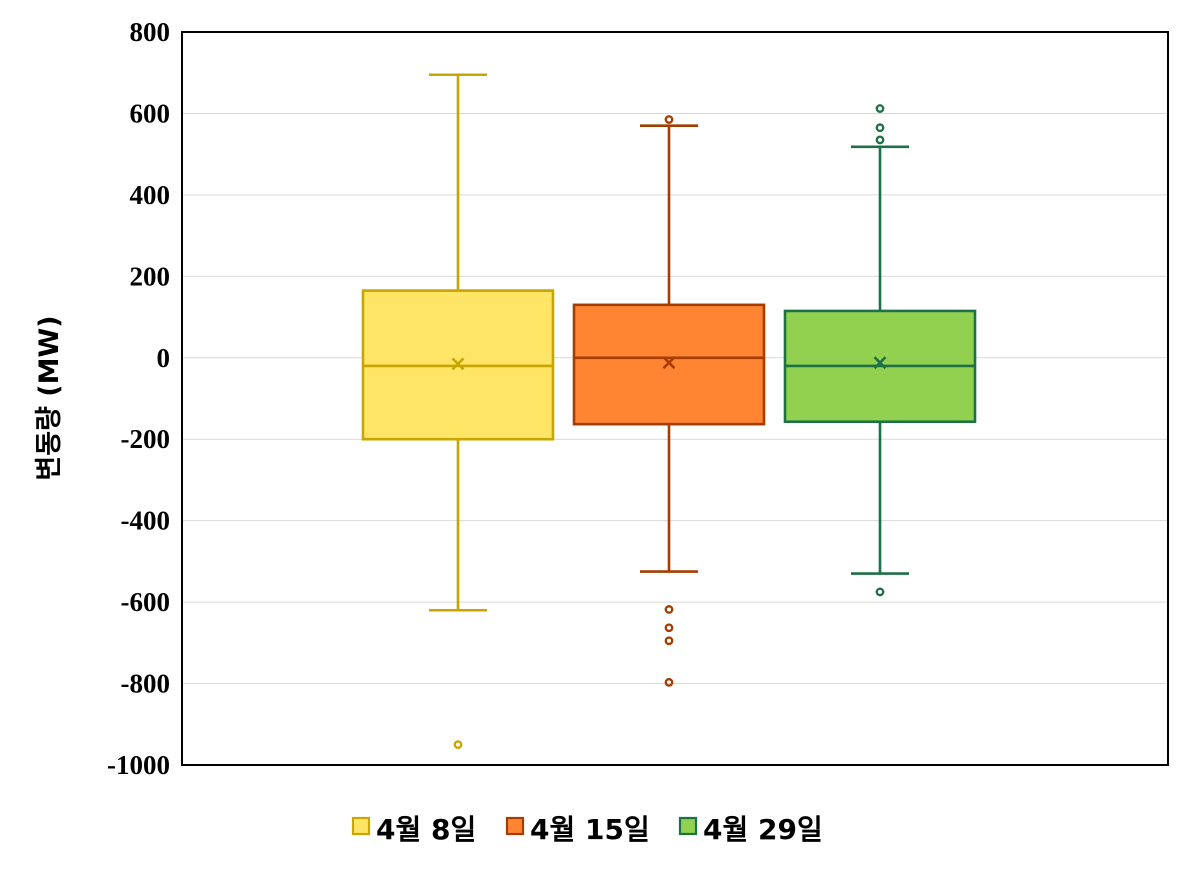 The image size is (1183, 873). What do you see at coordinates (150, 113) in the screenshot?
I see `y-tick-label: 600` at bounding box center [150, 113].